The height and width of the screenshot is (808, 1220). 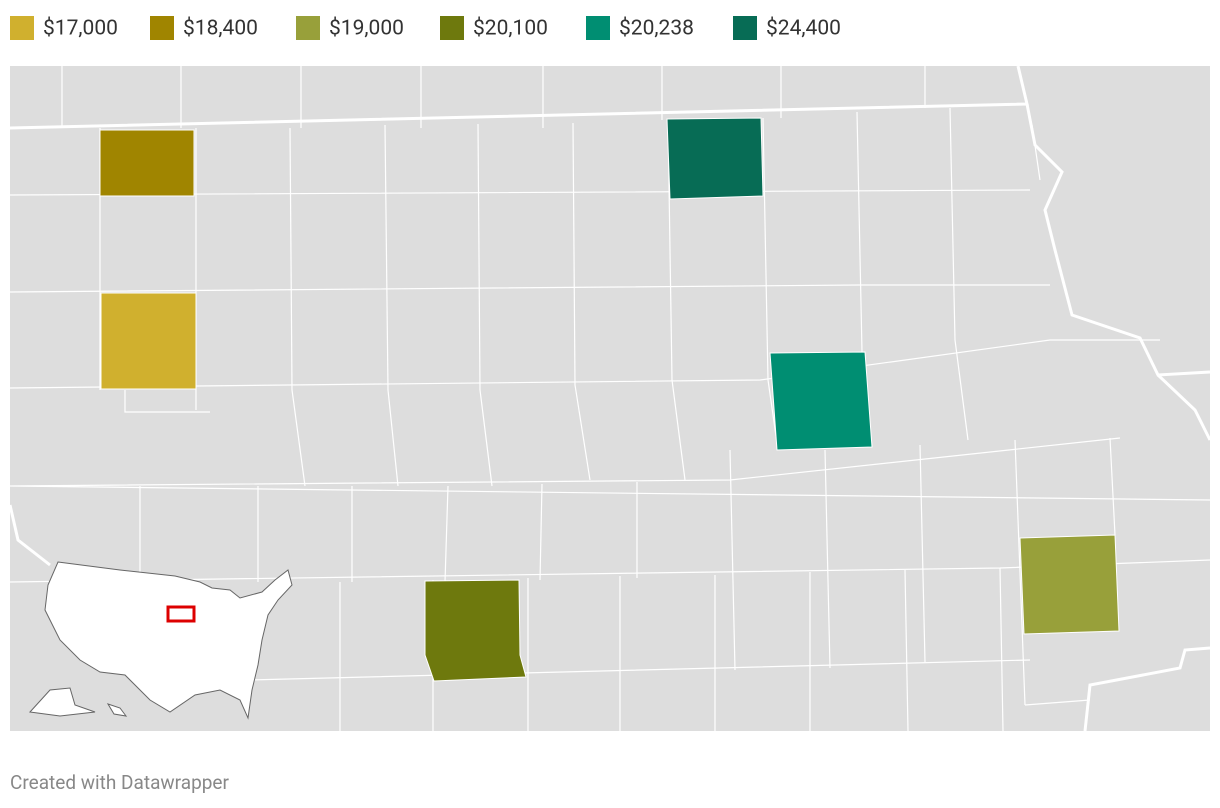 I want to click on inset-map, so click(x=160, y=640).